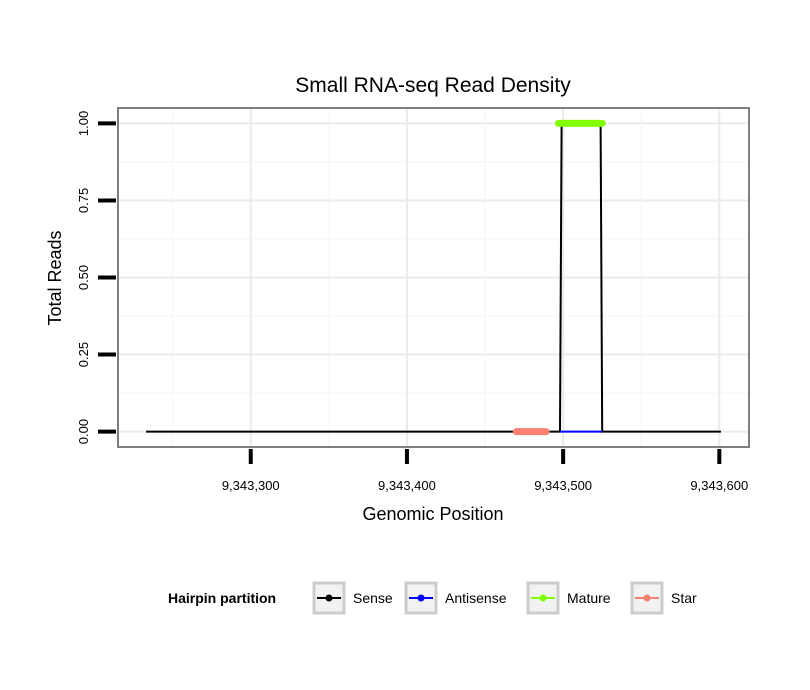  What do you see at coordinates (83, 431) in the screenshot?
I see `y-tick-label: 0.00` at bounding box center [83, 431].